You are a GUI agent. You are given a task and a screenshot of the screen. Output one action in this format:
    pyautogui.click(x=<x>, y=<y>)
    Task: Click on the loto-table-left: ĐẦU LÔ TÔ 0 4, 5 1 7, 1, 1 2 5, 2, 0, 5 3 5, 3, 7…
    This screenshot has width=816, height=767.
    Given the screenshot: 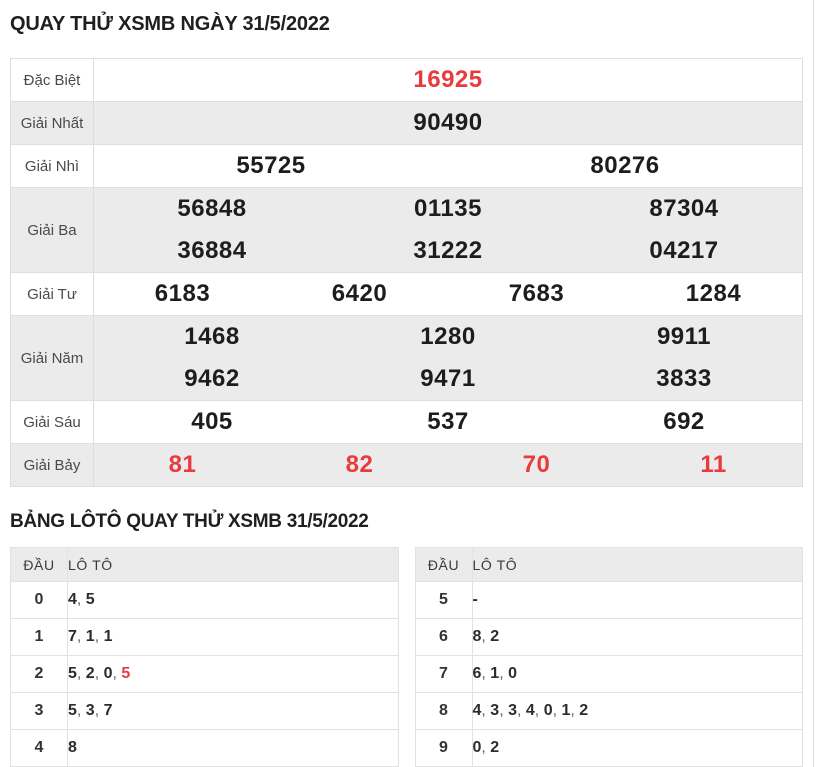 What is the action you would take?
    pyautogui.click(x=204, y=657)
    